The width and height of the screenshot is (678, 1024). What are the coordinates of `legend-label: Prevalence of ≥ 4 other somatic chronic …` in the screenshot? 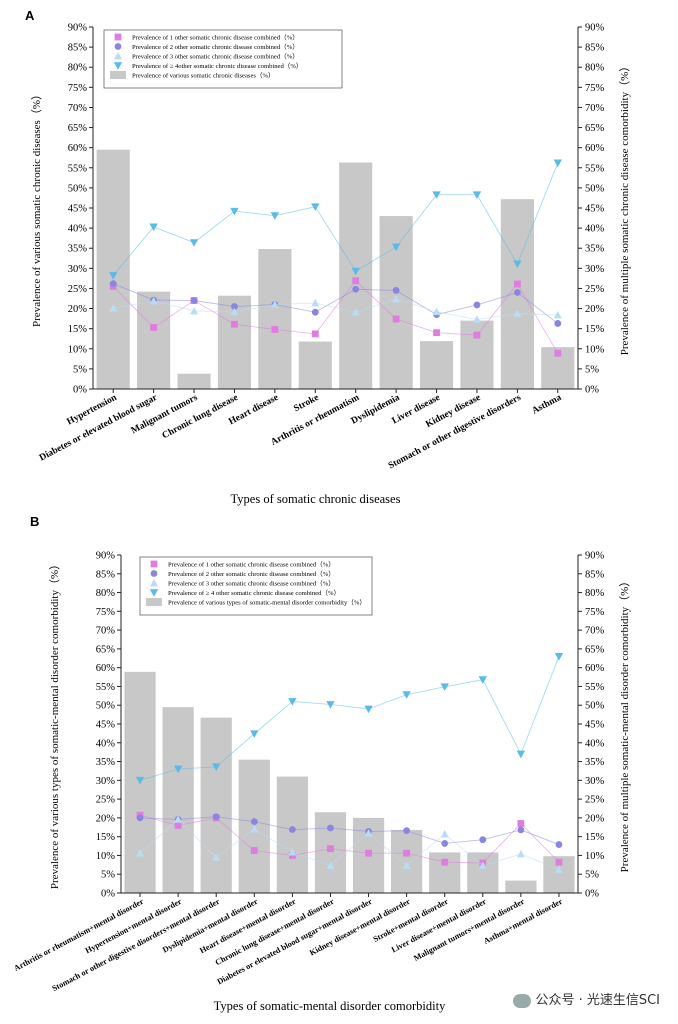 It's located at (254, 593).